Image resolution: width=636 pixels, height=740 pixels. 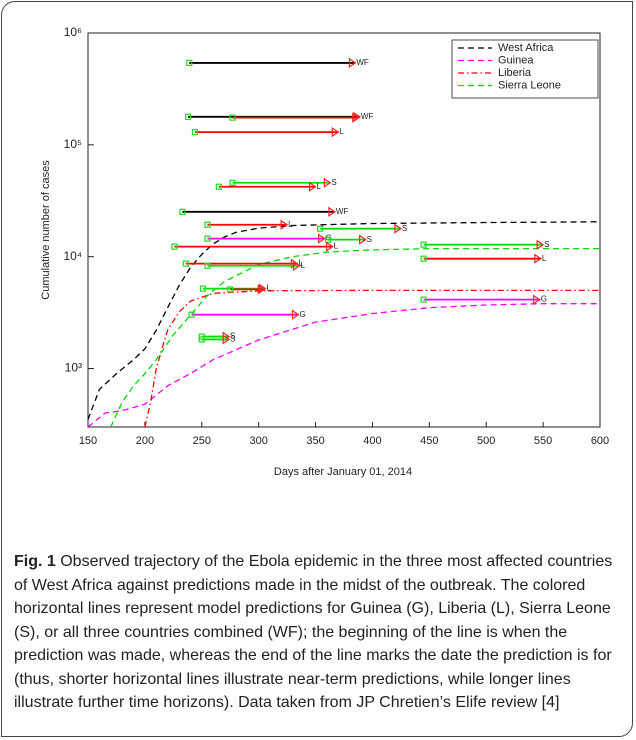 What do you see at coordinates (145, 441) in the screenshot?
I see `x-tick-label: 200` at bounding box center [145, 441].